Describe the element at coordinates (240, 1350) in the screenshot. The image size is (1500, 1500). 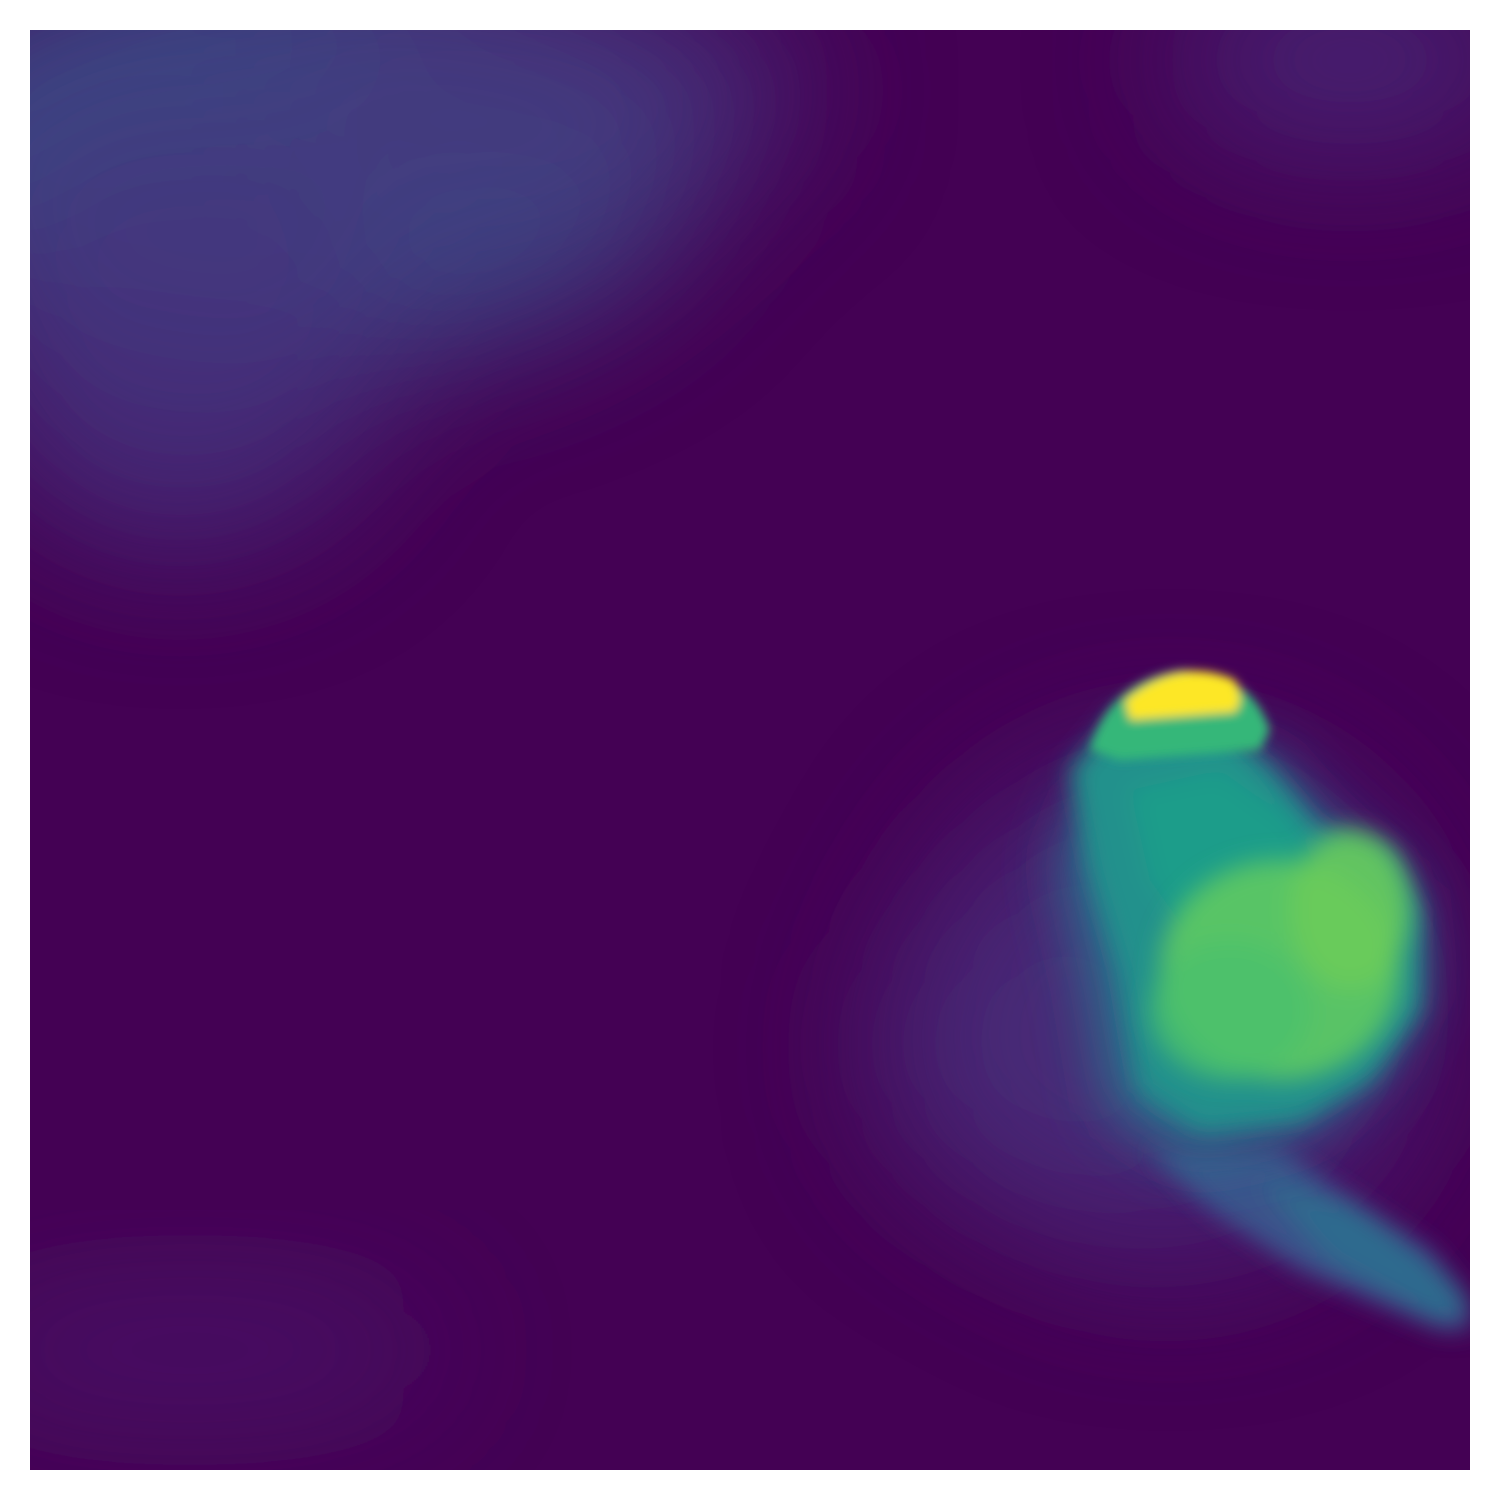
I see `bottom-left-band` at that location.